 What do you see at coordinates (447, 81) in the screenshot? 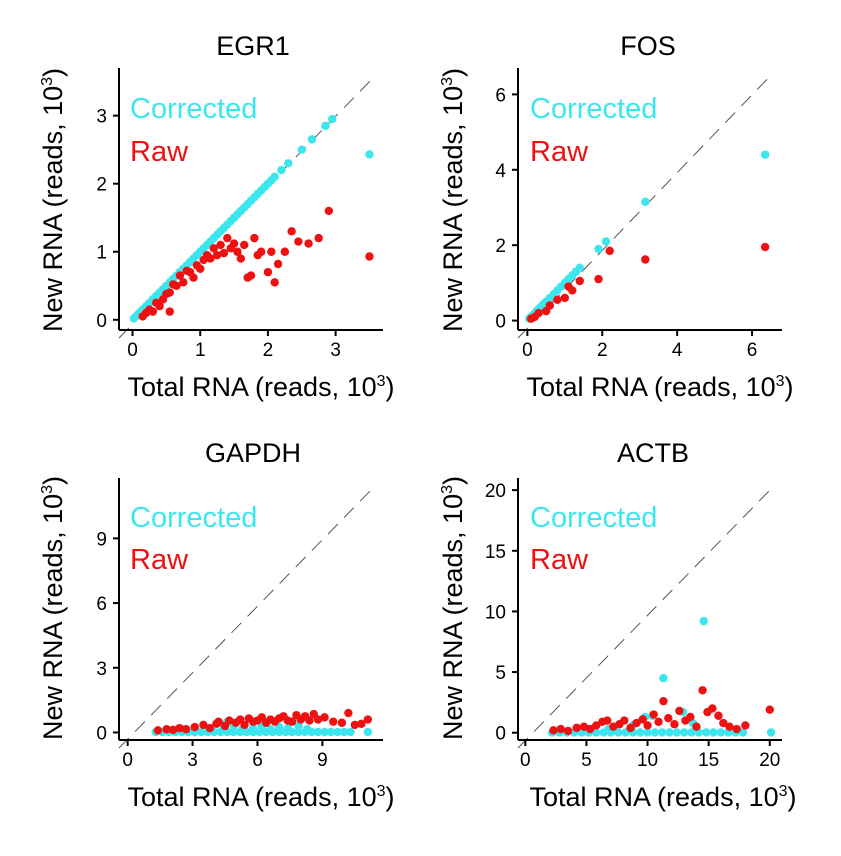
I see `y-axis-label-exponent: 3` at bounding box center [447, 81].